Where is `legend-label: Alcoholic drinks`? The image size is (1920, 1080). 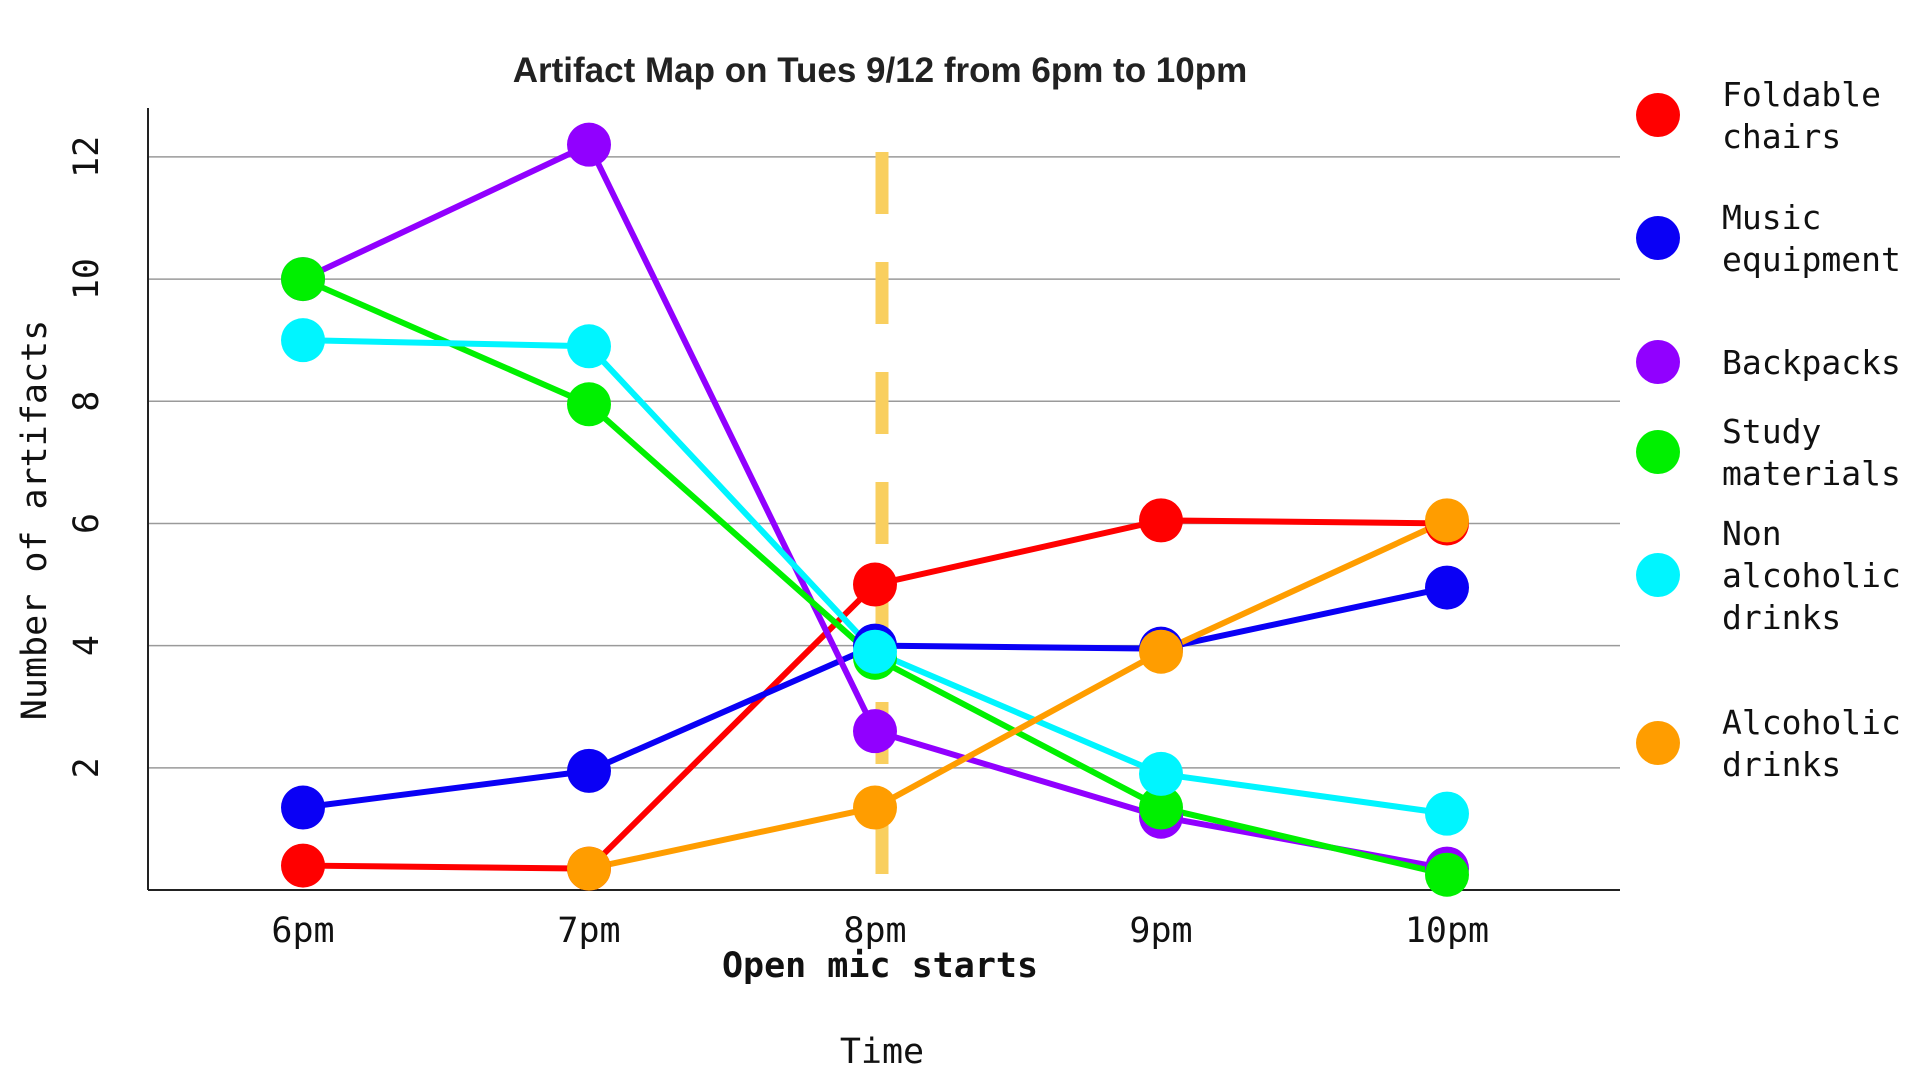 legend-label: Alcoholic drinks is located at coordinates (1811, 743).